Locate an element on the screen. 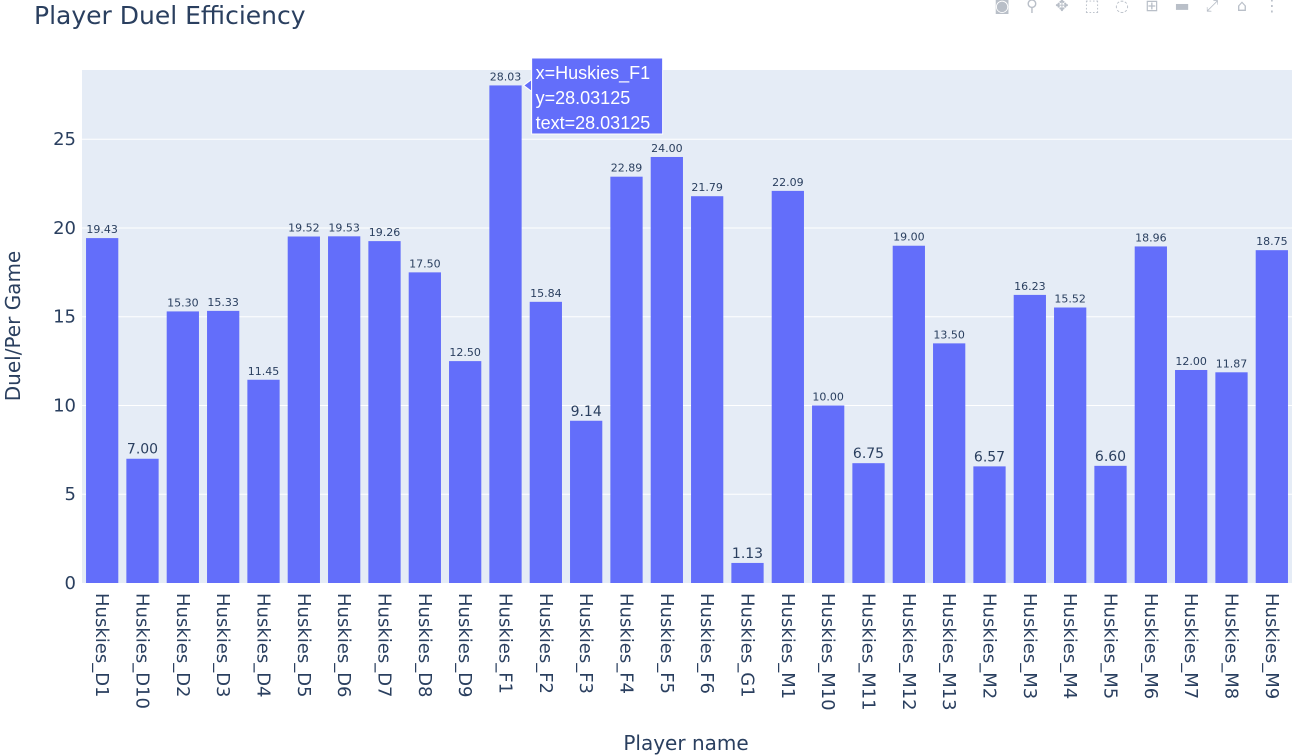 The width and height of the screenshot is (1302, 756). x-tick-label: Huskies_D2 is located at coordinates (182, 645).